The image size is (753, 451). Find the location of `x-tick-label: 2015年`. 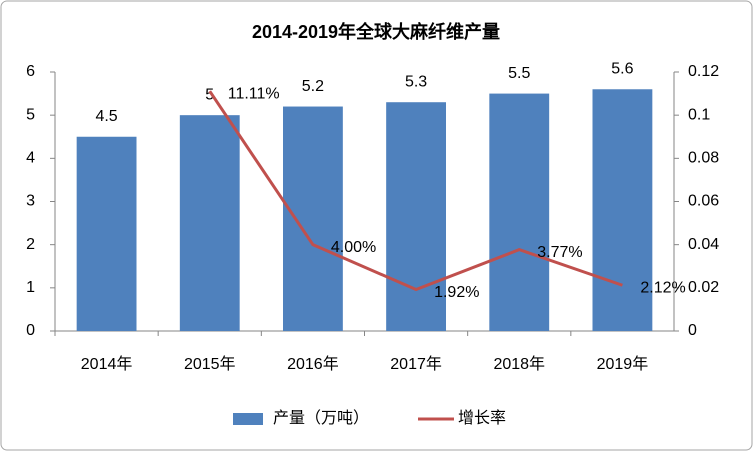

x-tick-label: 2015年 is located at coordinates (210, 364).